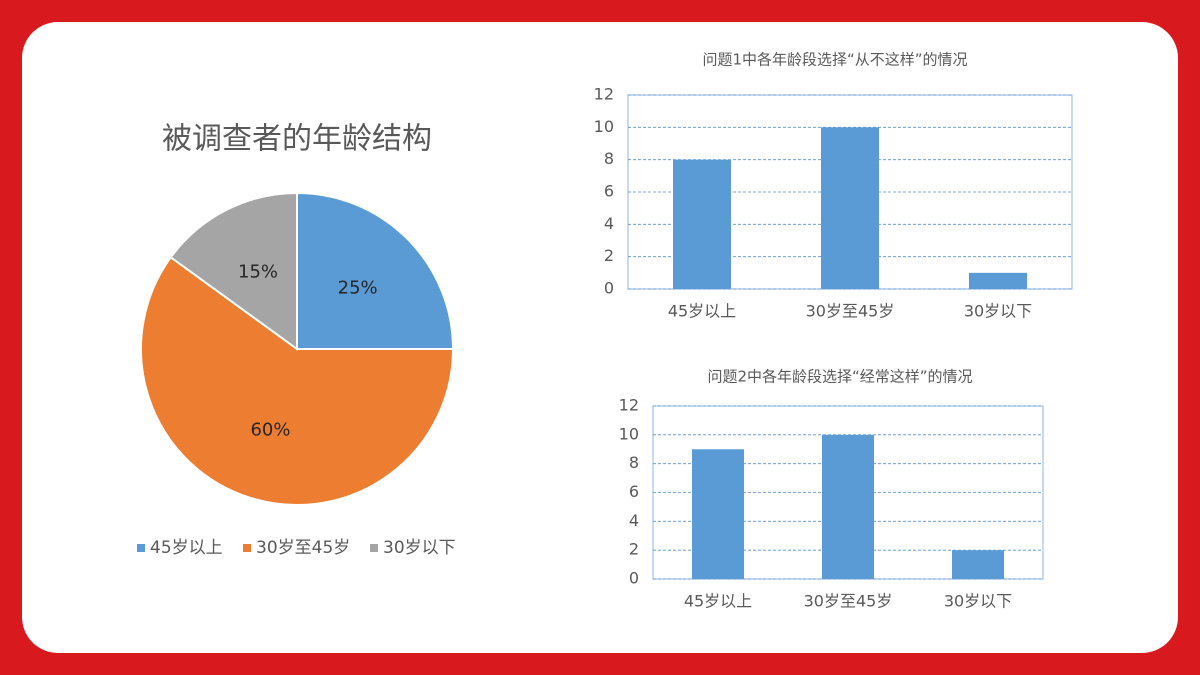 The image size is (1200, 675). I want to click on data-label: 60%, so click(270, 430).